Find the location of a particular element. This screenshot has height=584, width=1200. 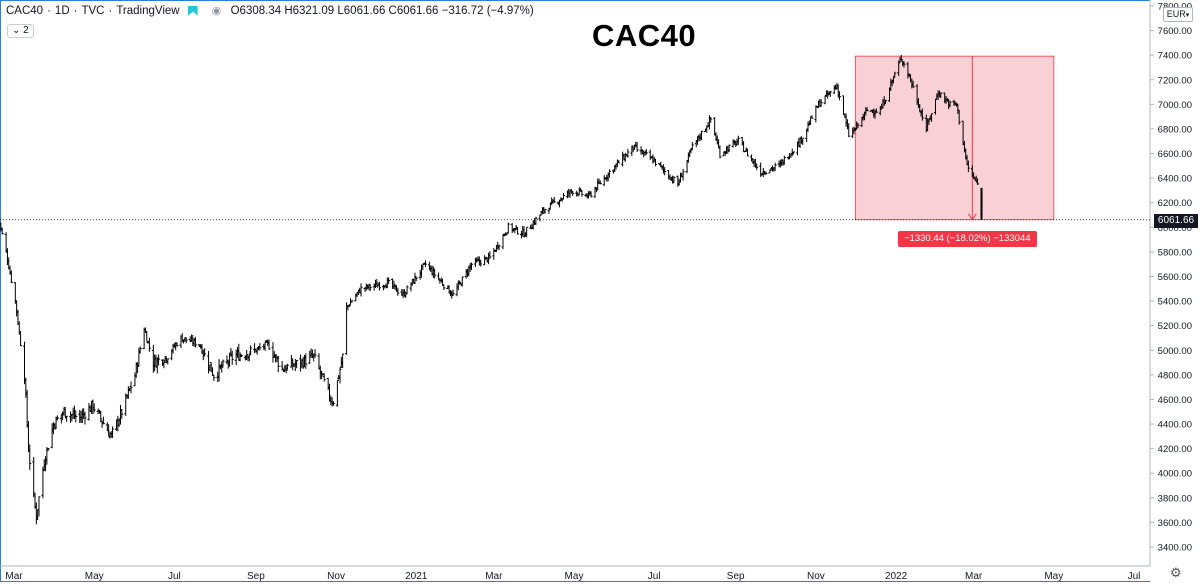

y-tick-label: 4000.00 is located at coordinates (1175, 474).